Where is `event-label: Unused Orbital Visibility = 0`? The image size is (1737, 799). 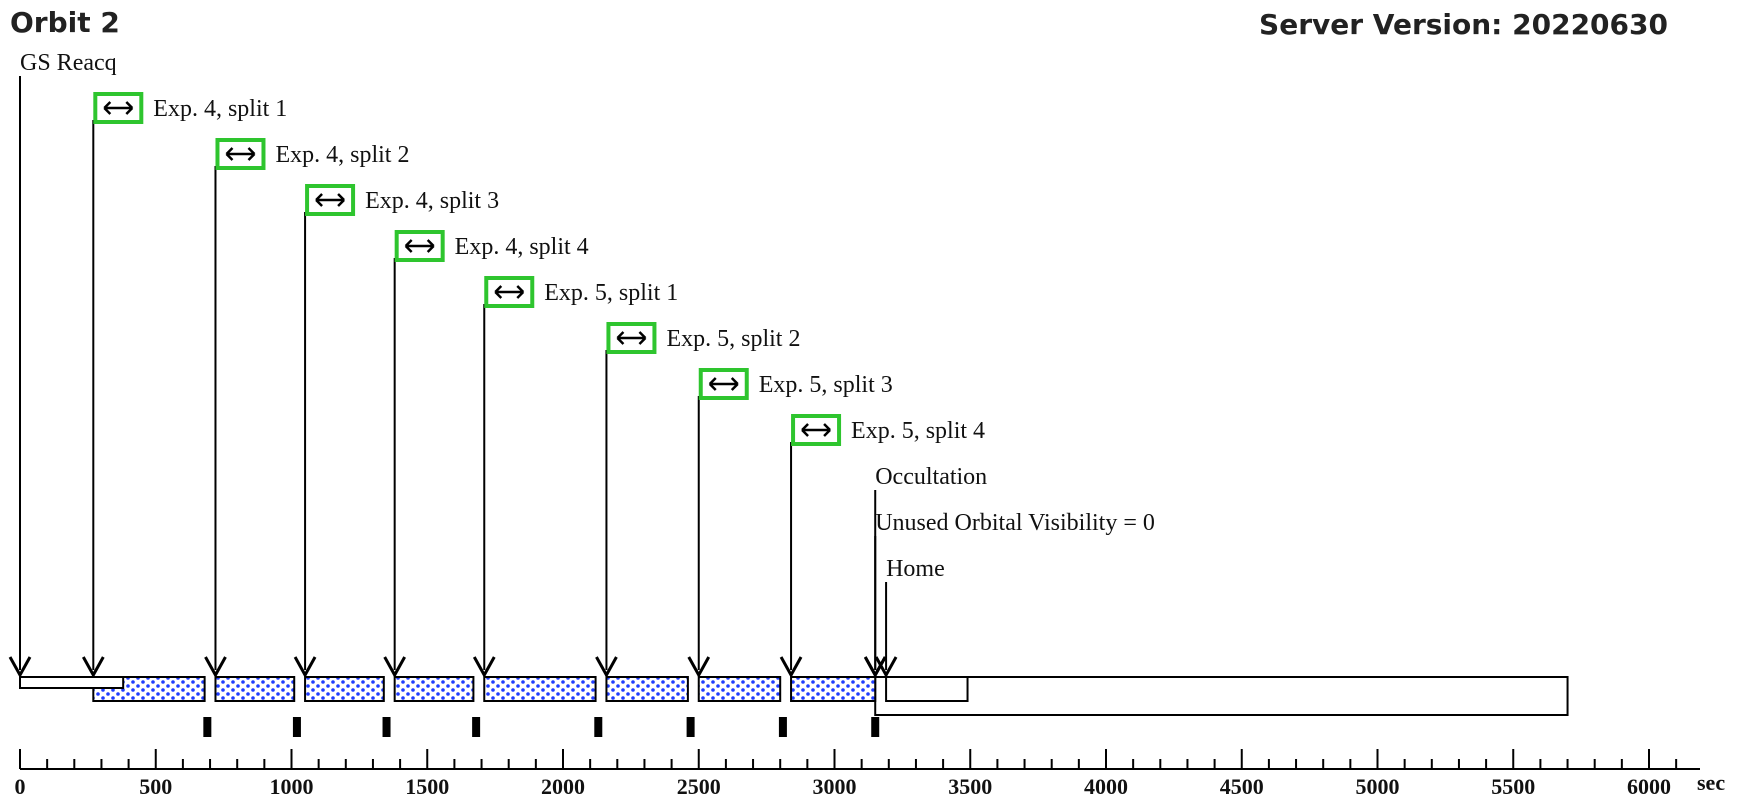 event-label: Unused Orbital Visibility = 0 is located at coordinates (1015, 523).